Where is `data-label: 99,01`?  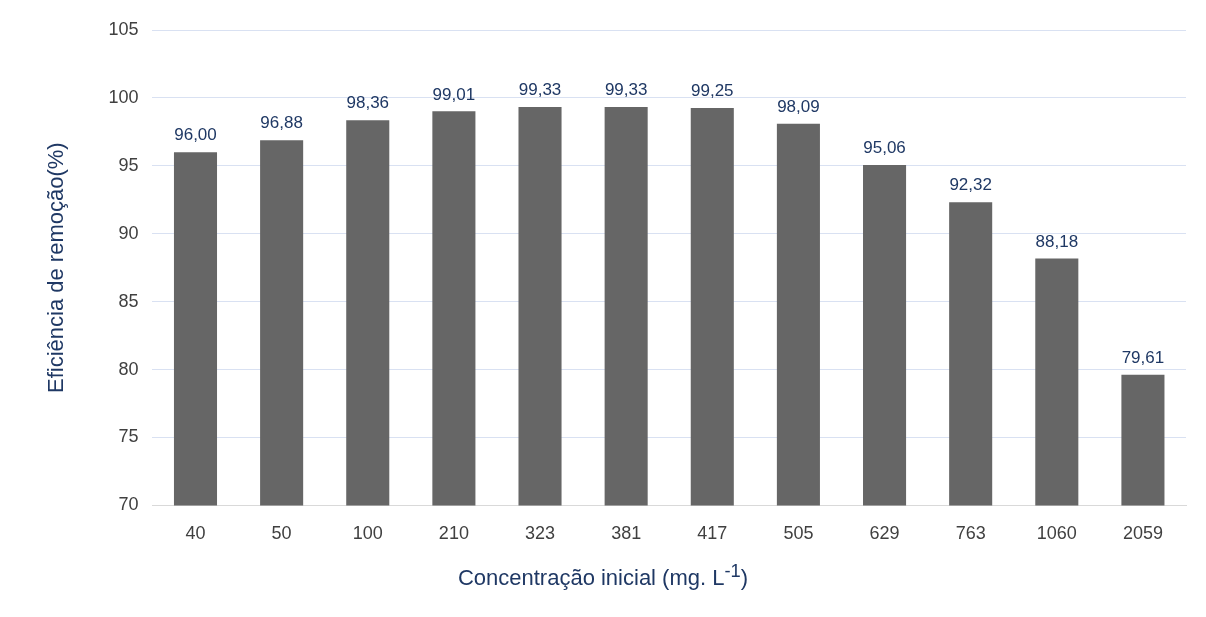 data-label: 99,01 is located at coordinates (454, 94).